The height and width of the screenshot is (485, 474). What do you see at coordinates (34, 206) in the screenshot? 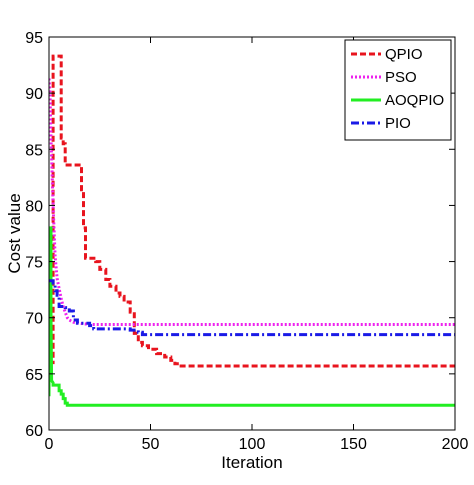
I see `y-tick-label: 80` at bounding box center [34, 206].